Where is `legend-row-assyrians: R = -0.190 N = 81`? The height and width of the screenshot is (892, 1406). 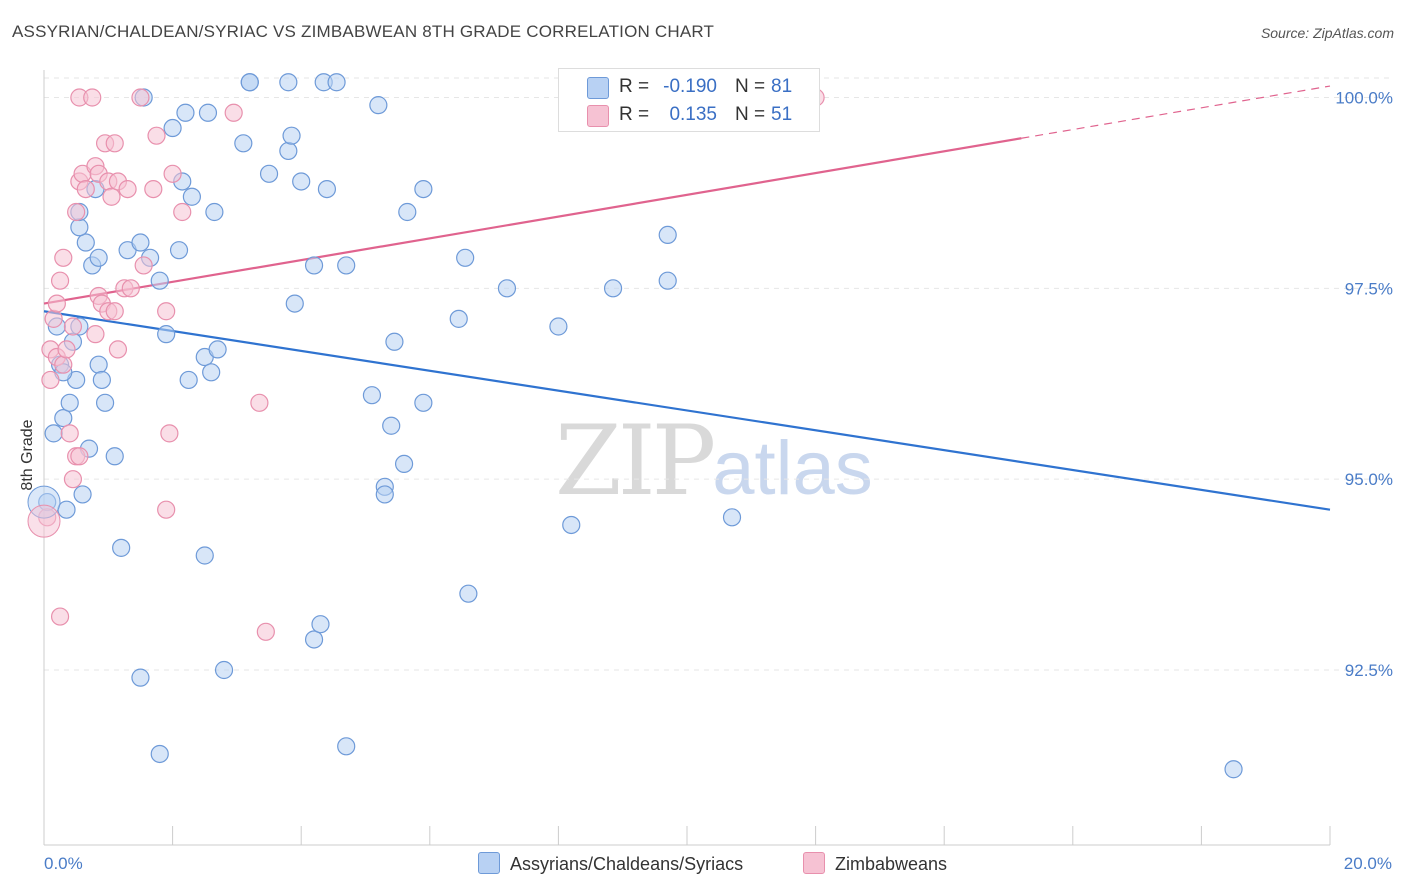 legend-row-assyrians: R = -0.190 N = 81 is located at coordinates (689, 87).